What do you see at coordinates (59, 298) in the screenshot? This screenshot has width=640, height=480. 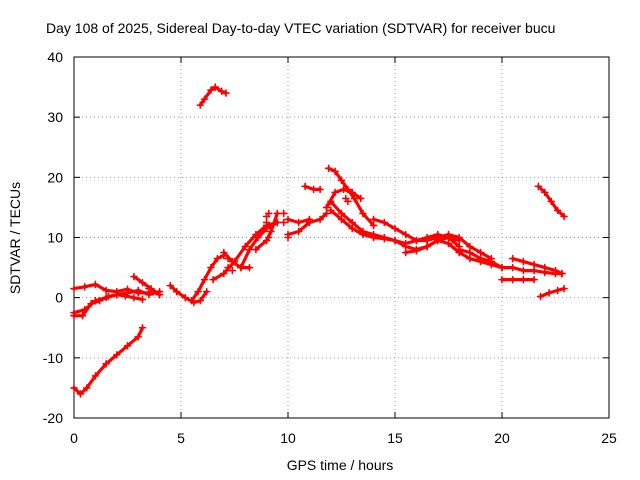 I see `y-tick-label: 0` at bounding box center [59, 298].